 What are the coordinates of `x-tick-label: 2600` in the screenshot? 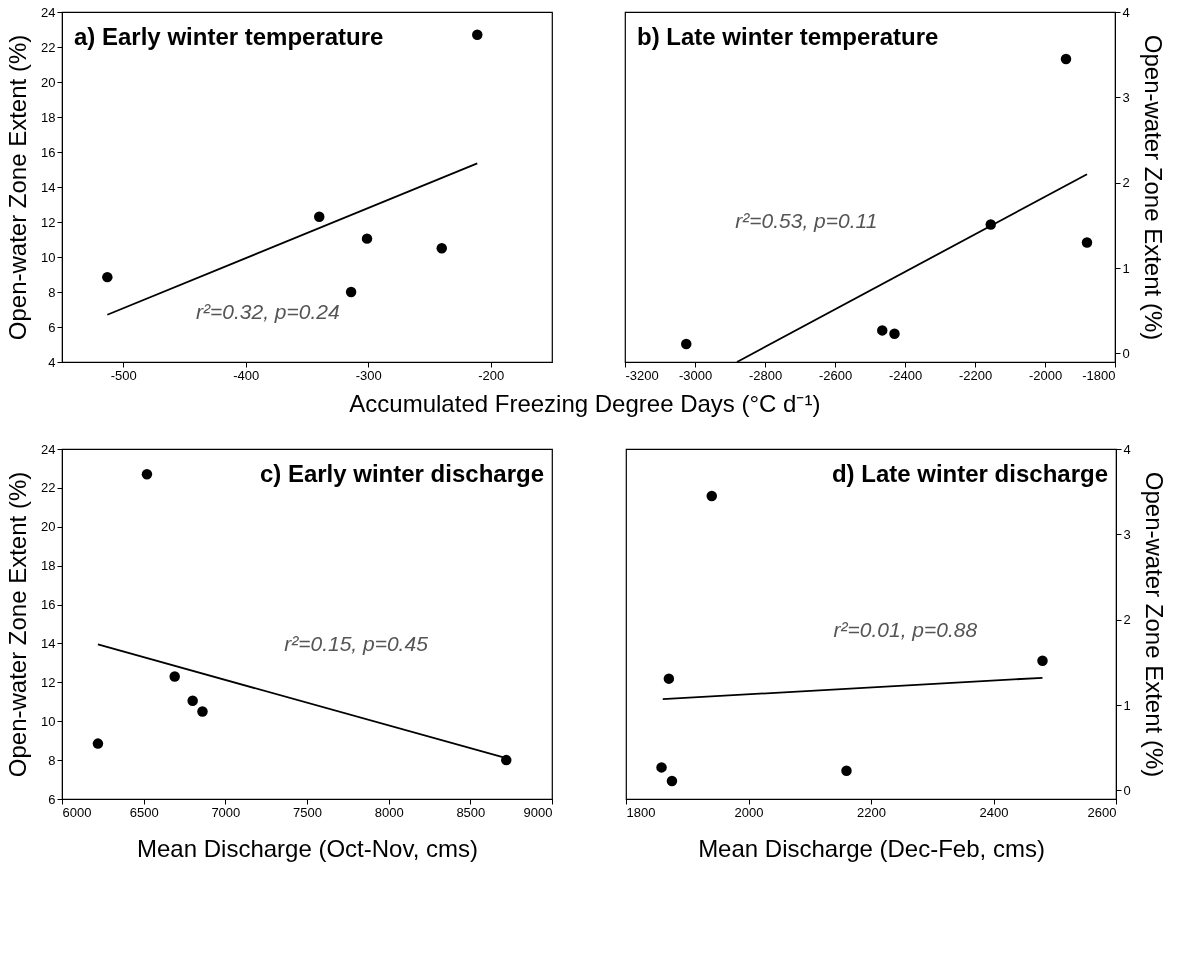 It's located at (1102, 812).